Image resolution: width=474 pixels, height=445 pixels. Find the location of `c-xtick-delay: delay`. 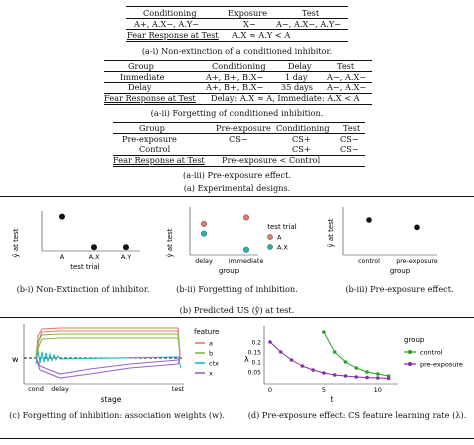

c-xtick-delay: delay is located at coordinates (60, 389).